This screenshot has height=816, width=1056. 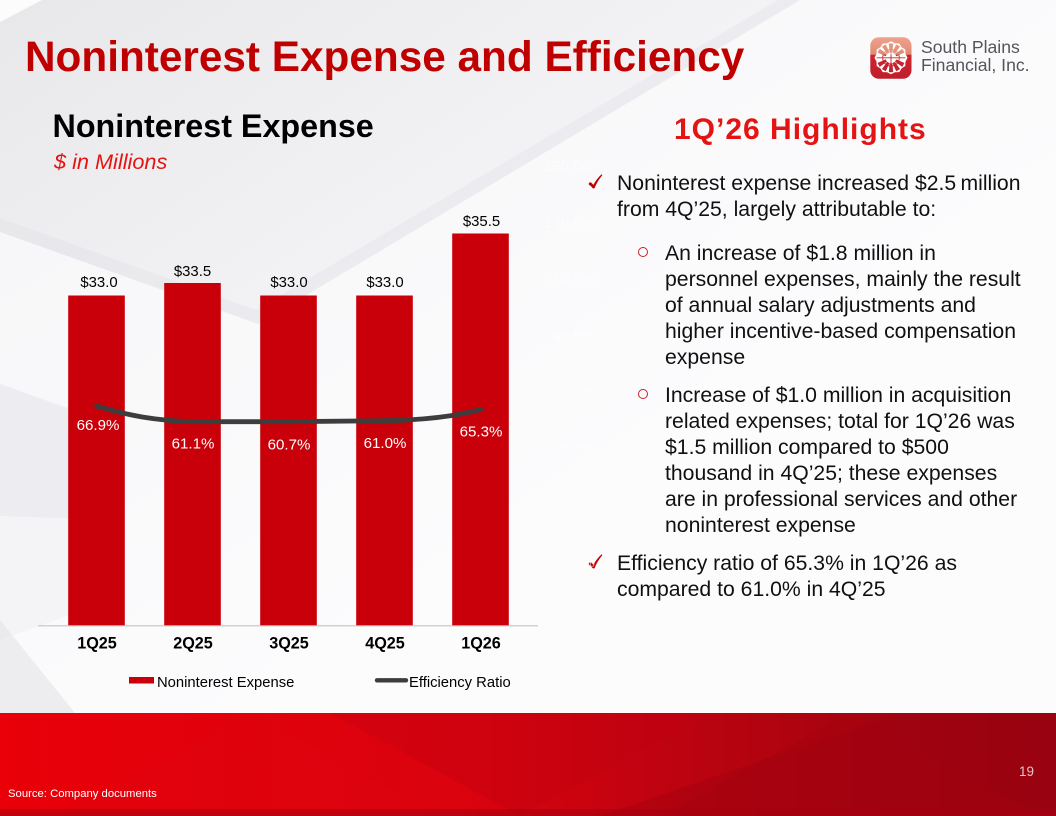 I want to click on svg-text: 65.3%, so click(x=481, y=432).